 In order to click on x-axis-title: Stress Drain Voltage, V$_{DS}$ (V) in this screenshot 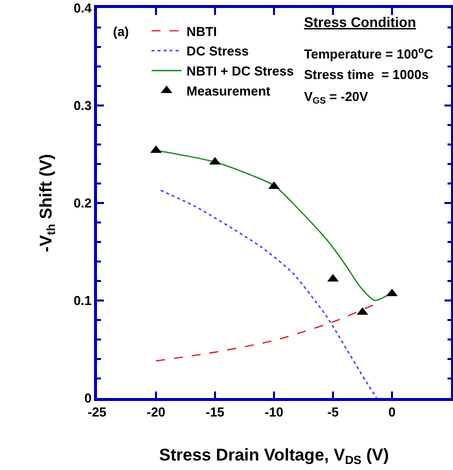, I will do `click(274, 457)`.